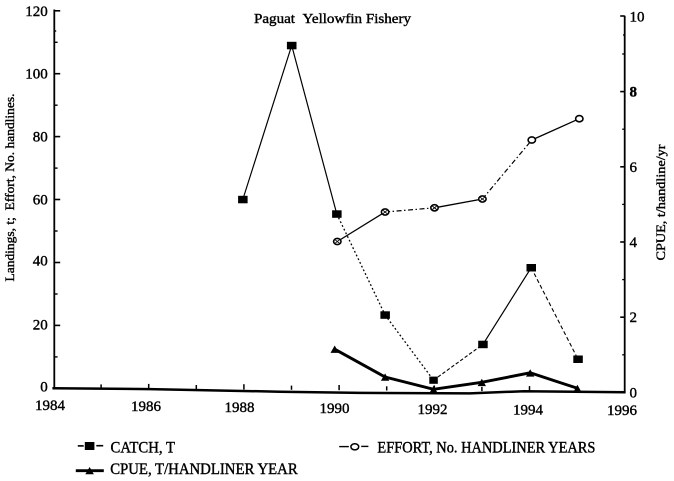 The height and width of the screenshot is (481, 674). I want to click on svg-text: 4, so click(634, 243).